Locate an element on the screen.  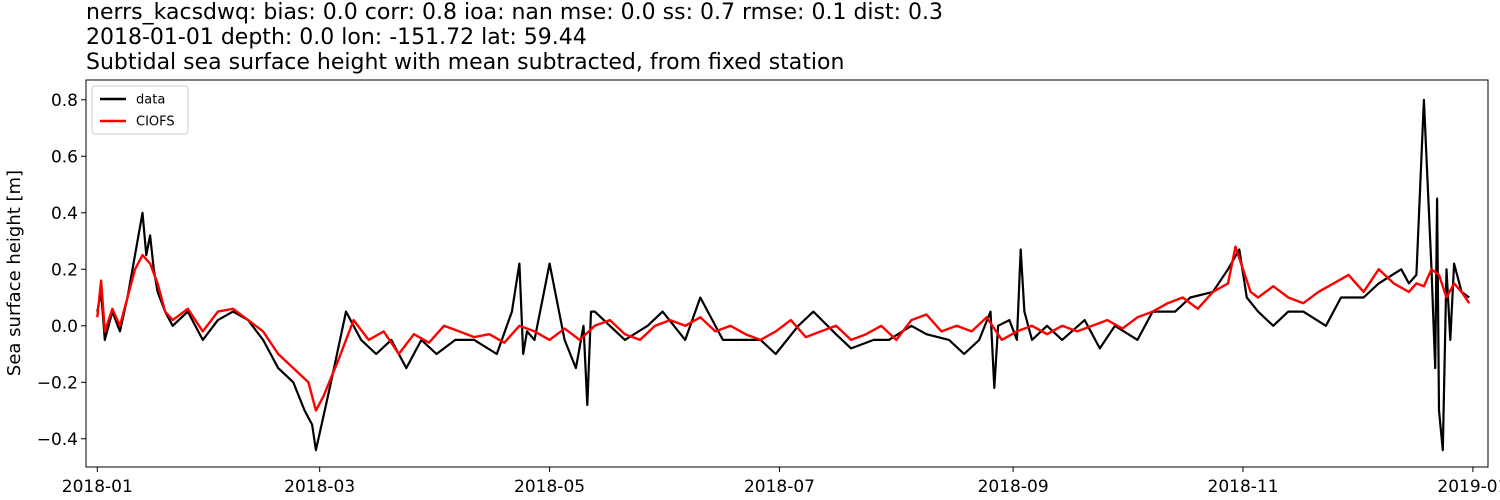
y-tick-label: 0.2 is located at coordinates (64, 270).